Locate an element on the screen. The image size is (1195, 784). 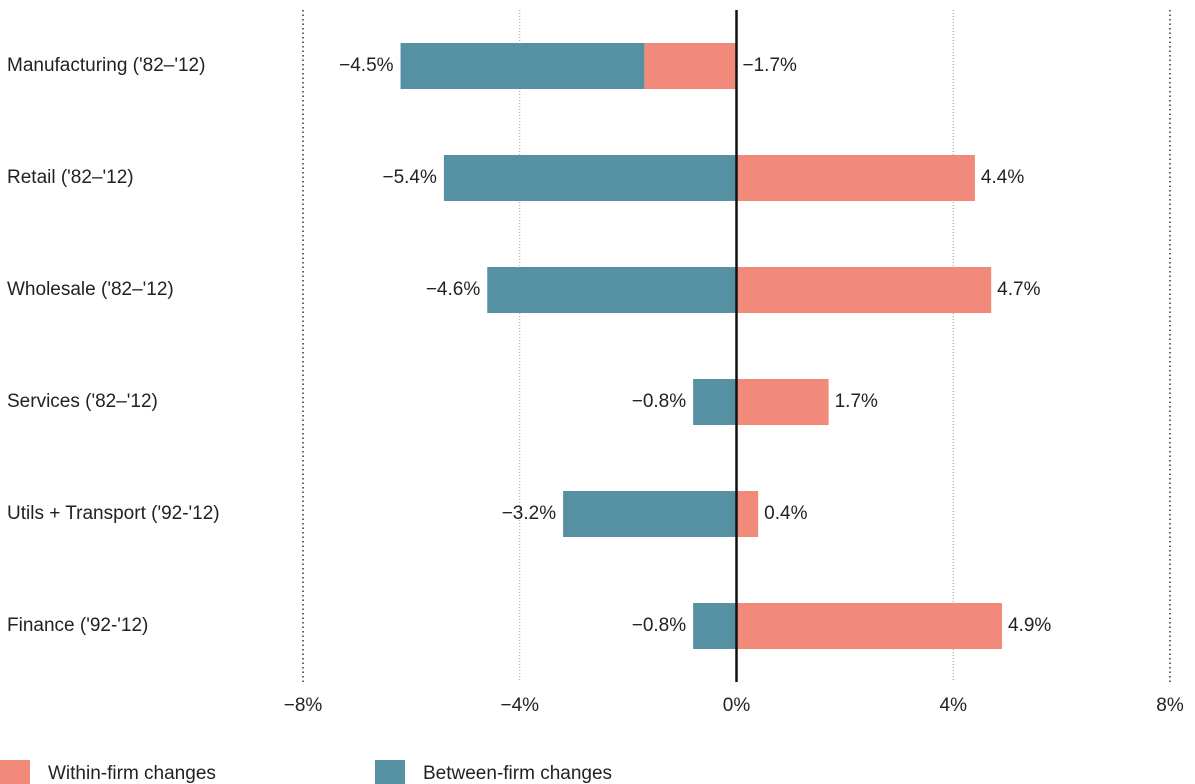
value-label: 1.7% is located at coordinates (856, 401).